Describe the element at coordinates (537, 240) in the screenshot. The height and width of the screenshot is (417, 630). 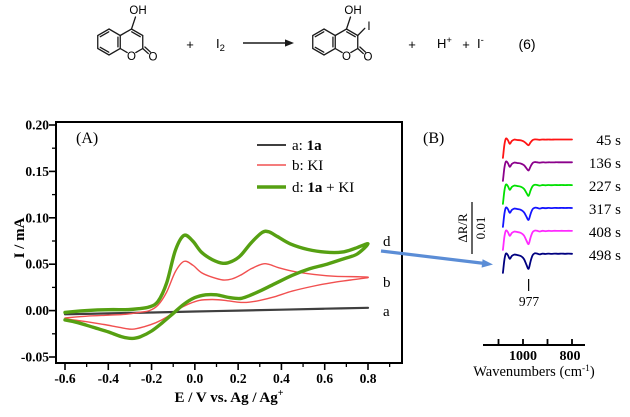
I see `ir-spectrum-408s` at that location.